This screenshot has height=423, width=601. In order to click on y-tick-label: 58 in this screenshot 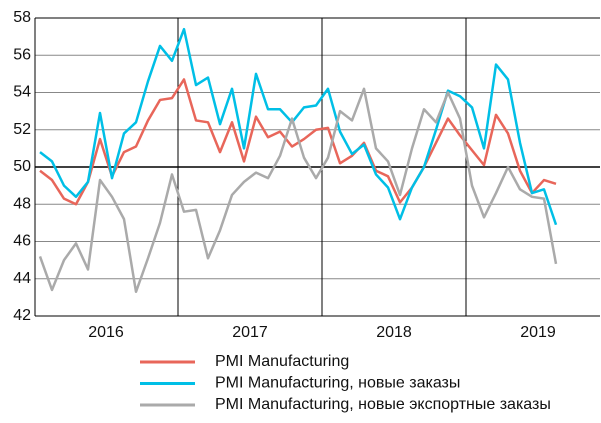, I will do `click(22, 17)`.